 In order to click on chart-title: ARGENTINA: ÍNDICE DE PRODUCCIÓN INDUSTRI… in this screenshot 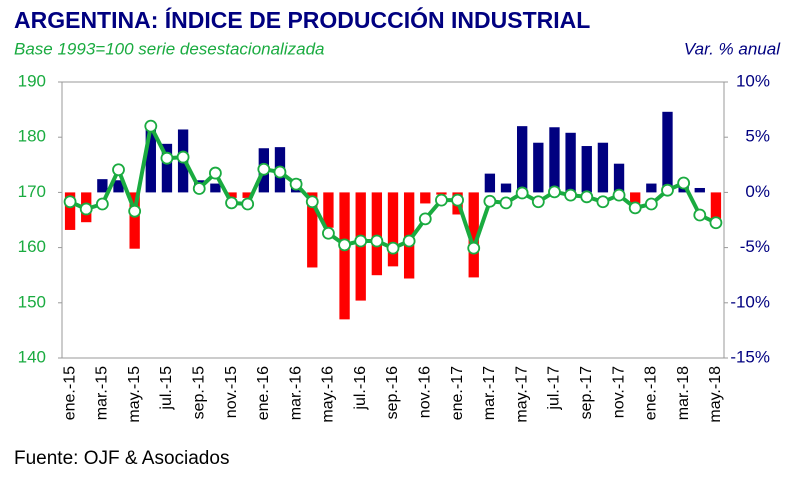, I will do `click(302, 19)`.